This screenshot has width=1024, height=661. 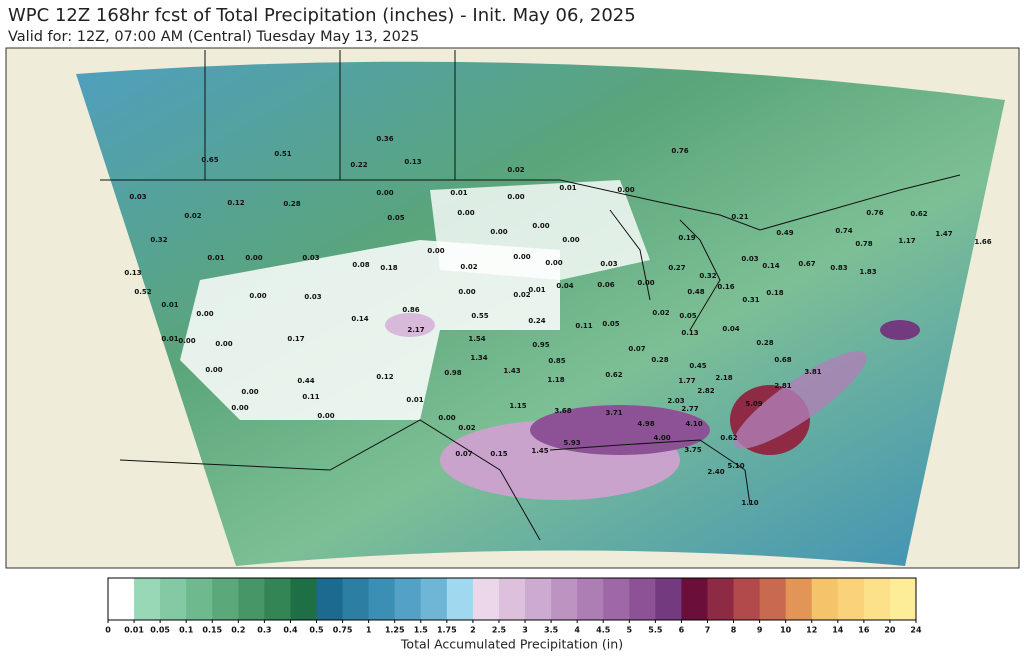 I want to click on colorbar-tick-label: 1.75, so click(x=447, y=630).